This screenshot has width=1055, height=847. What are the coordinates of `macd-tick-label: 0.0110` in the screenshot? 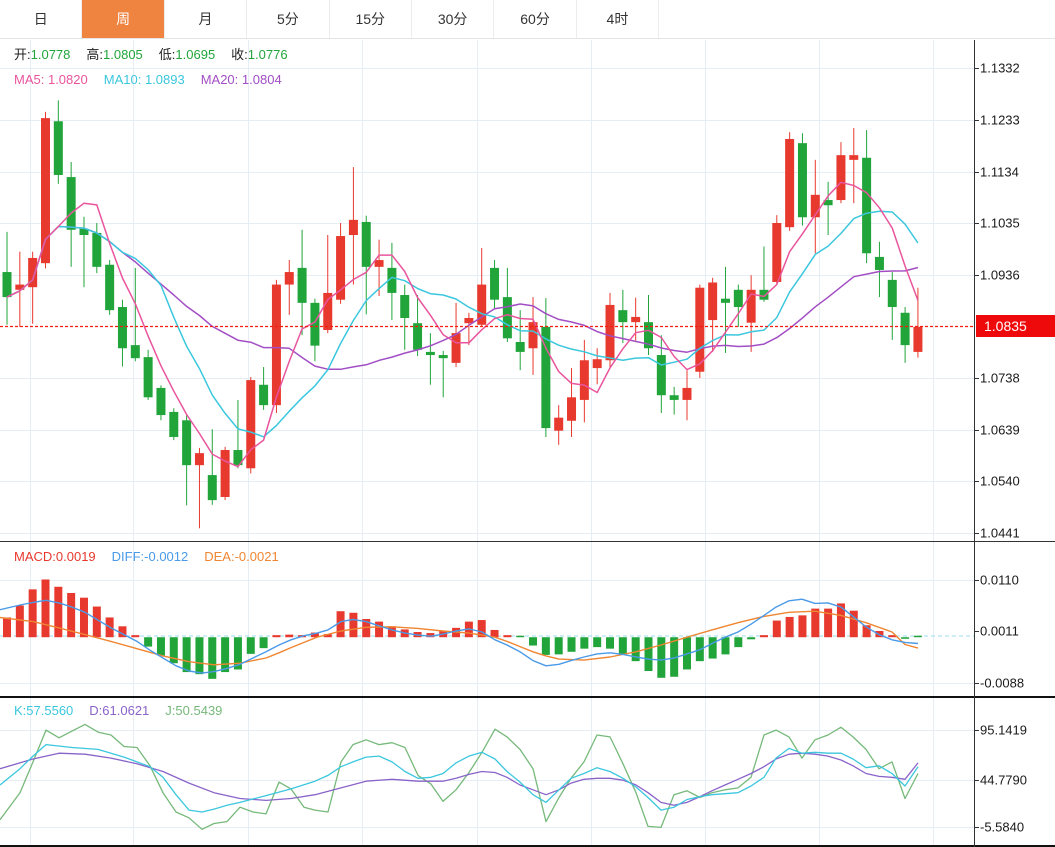 It's located at (999, 580).